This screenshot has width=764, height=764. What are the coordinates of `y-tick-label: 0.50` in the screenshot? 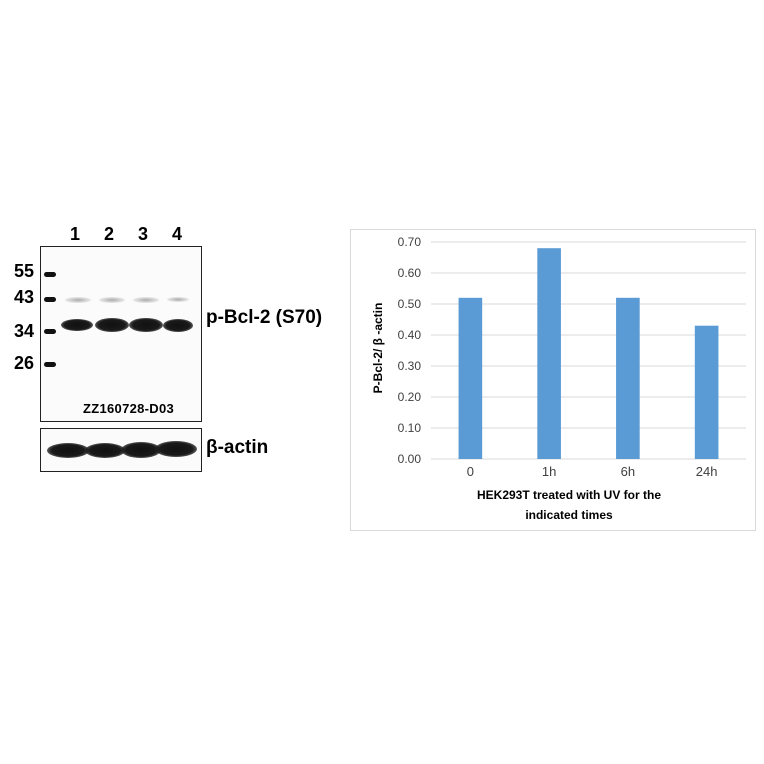 It's located at (410, 304).